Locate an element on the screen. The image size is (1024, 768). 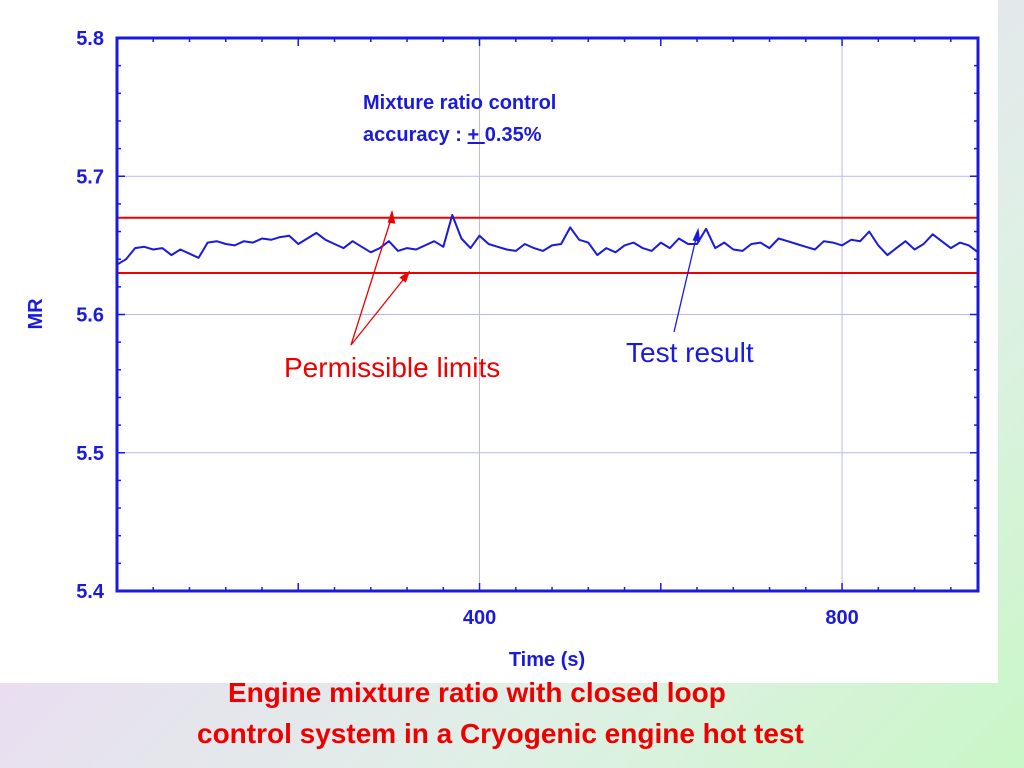
accuracy-prefix: accuracy : is located at coordinates (415, 135).